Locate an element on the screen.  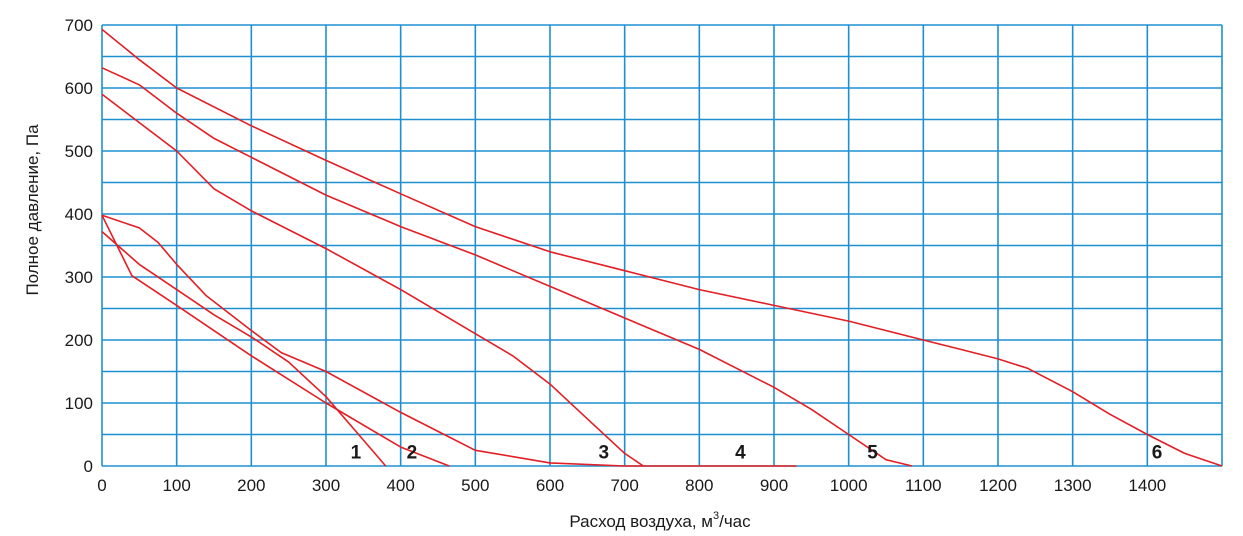
y-tick-label: 200 is located at coordinates (79, 340).